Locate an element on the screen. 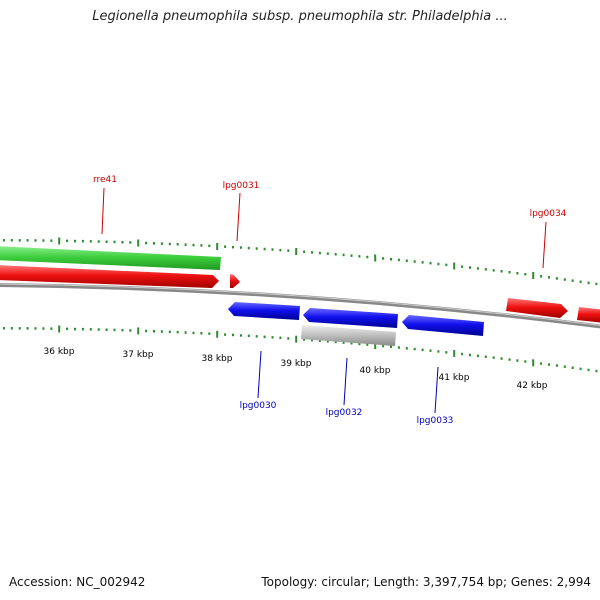  scale-label: 42 kbp is located at coordinates (532, 386).